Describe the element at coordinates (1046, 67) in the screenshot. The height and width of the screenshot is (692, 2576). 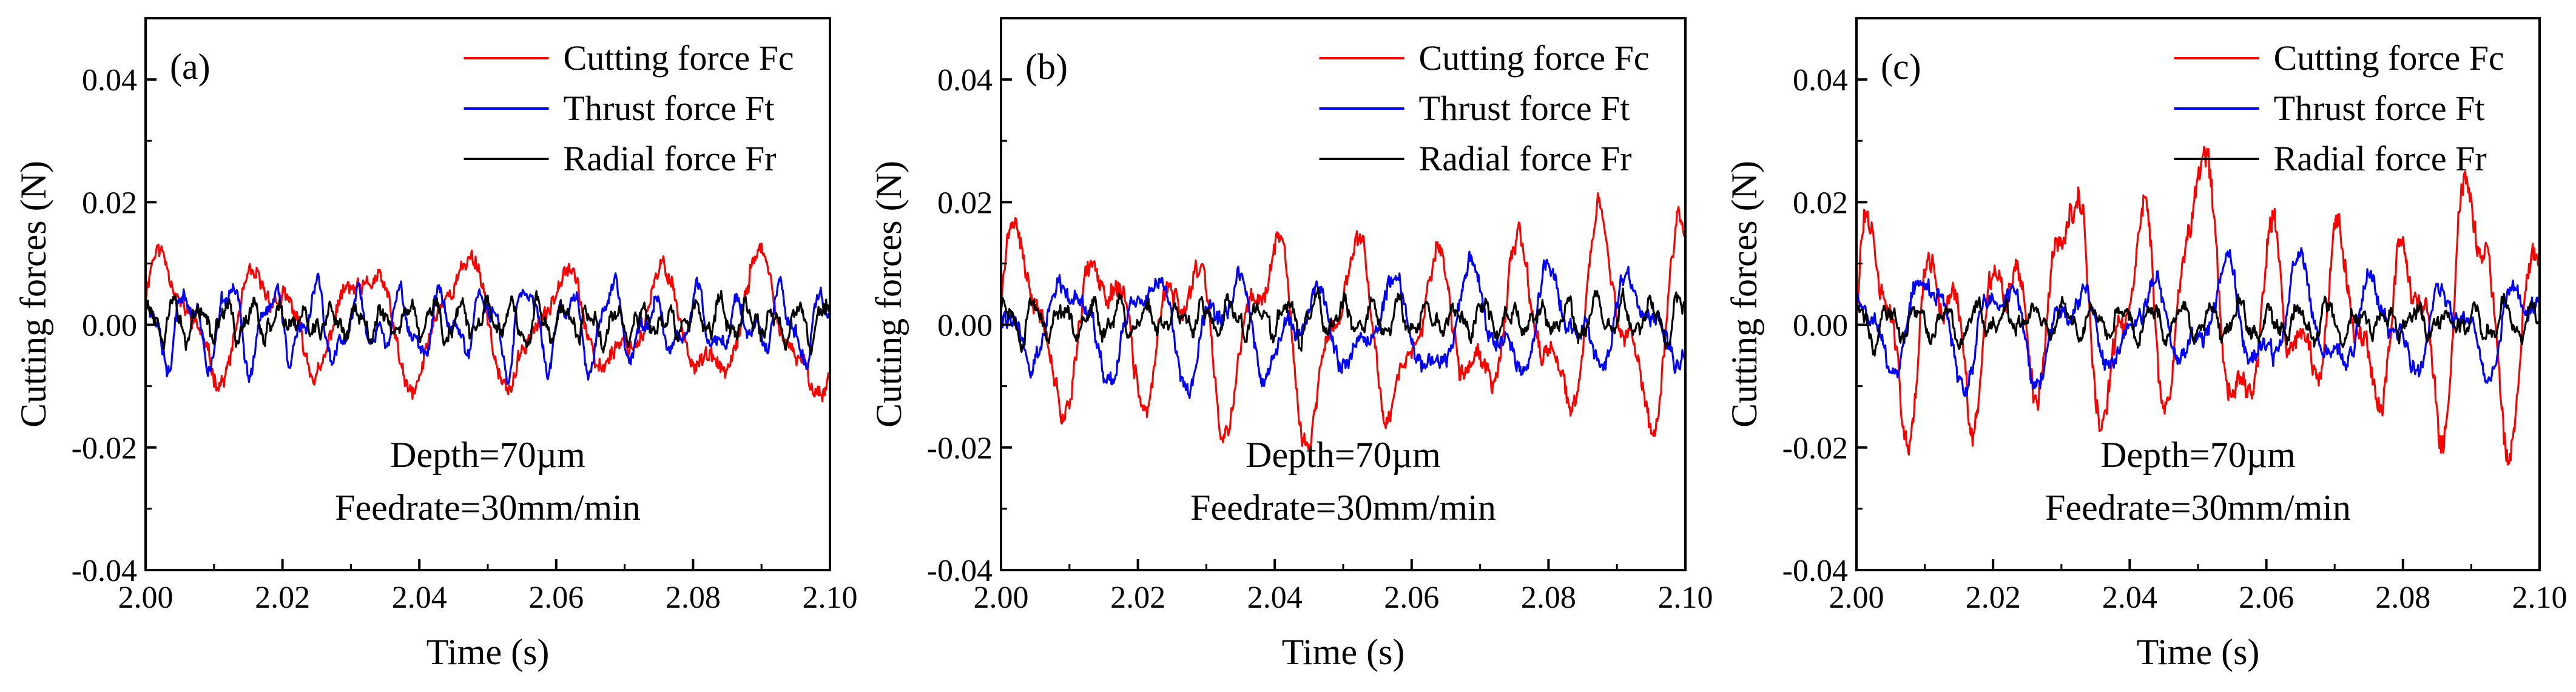
I see `panel-label: (b)` at that location.